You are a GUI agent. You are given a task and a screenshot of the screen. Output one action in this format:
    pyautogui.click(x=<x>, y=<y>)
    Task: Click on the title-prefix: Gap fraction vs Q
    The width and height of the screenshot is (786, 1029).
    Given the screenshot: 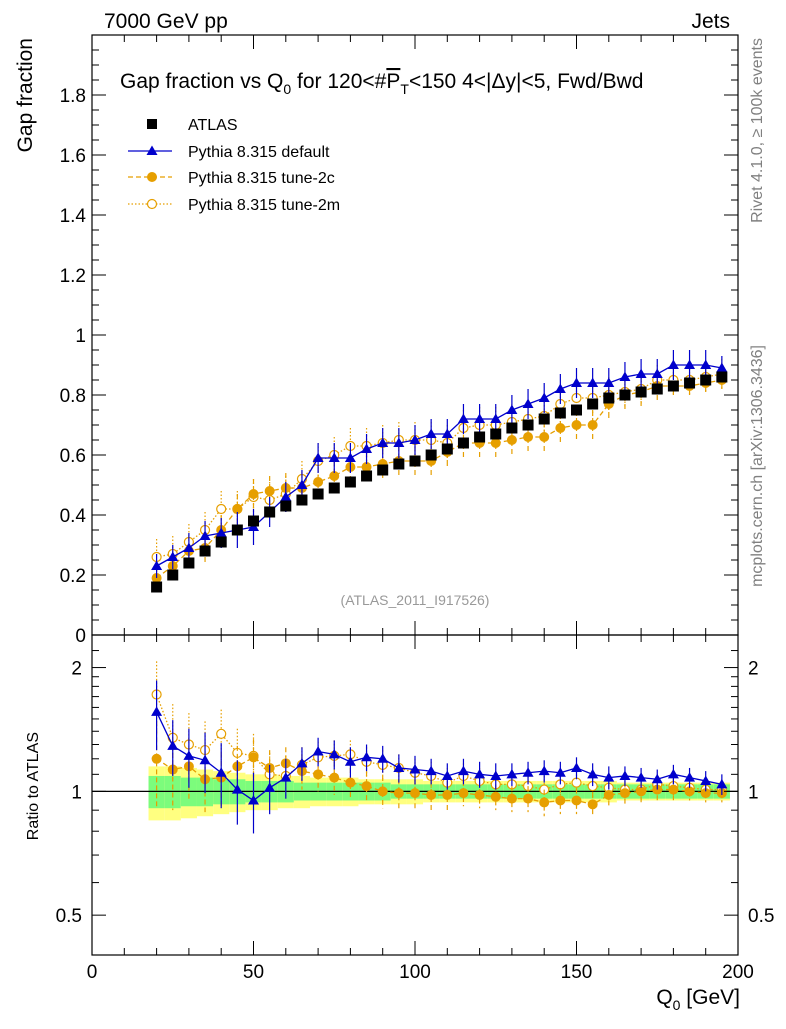 What is the action you would take?
    pyautogui.click(x=201, y=81)
    